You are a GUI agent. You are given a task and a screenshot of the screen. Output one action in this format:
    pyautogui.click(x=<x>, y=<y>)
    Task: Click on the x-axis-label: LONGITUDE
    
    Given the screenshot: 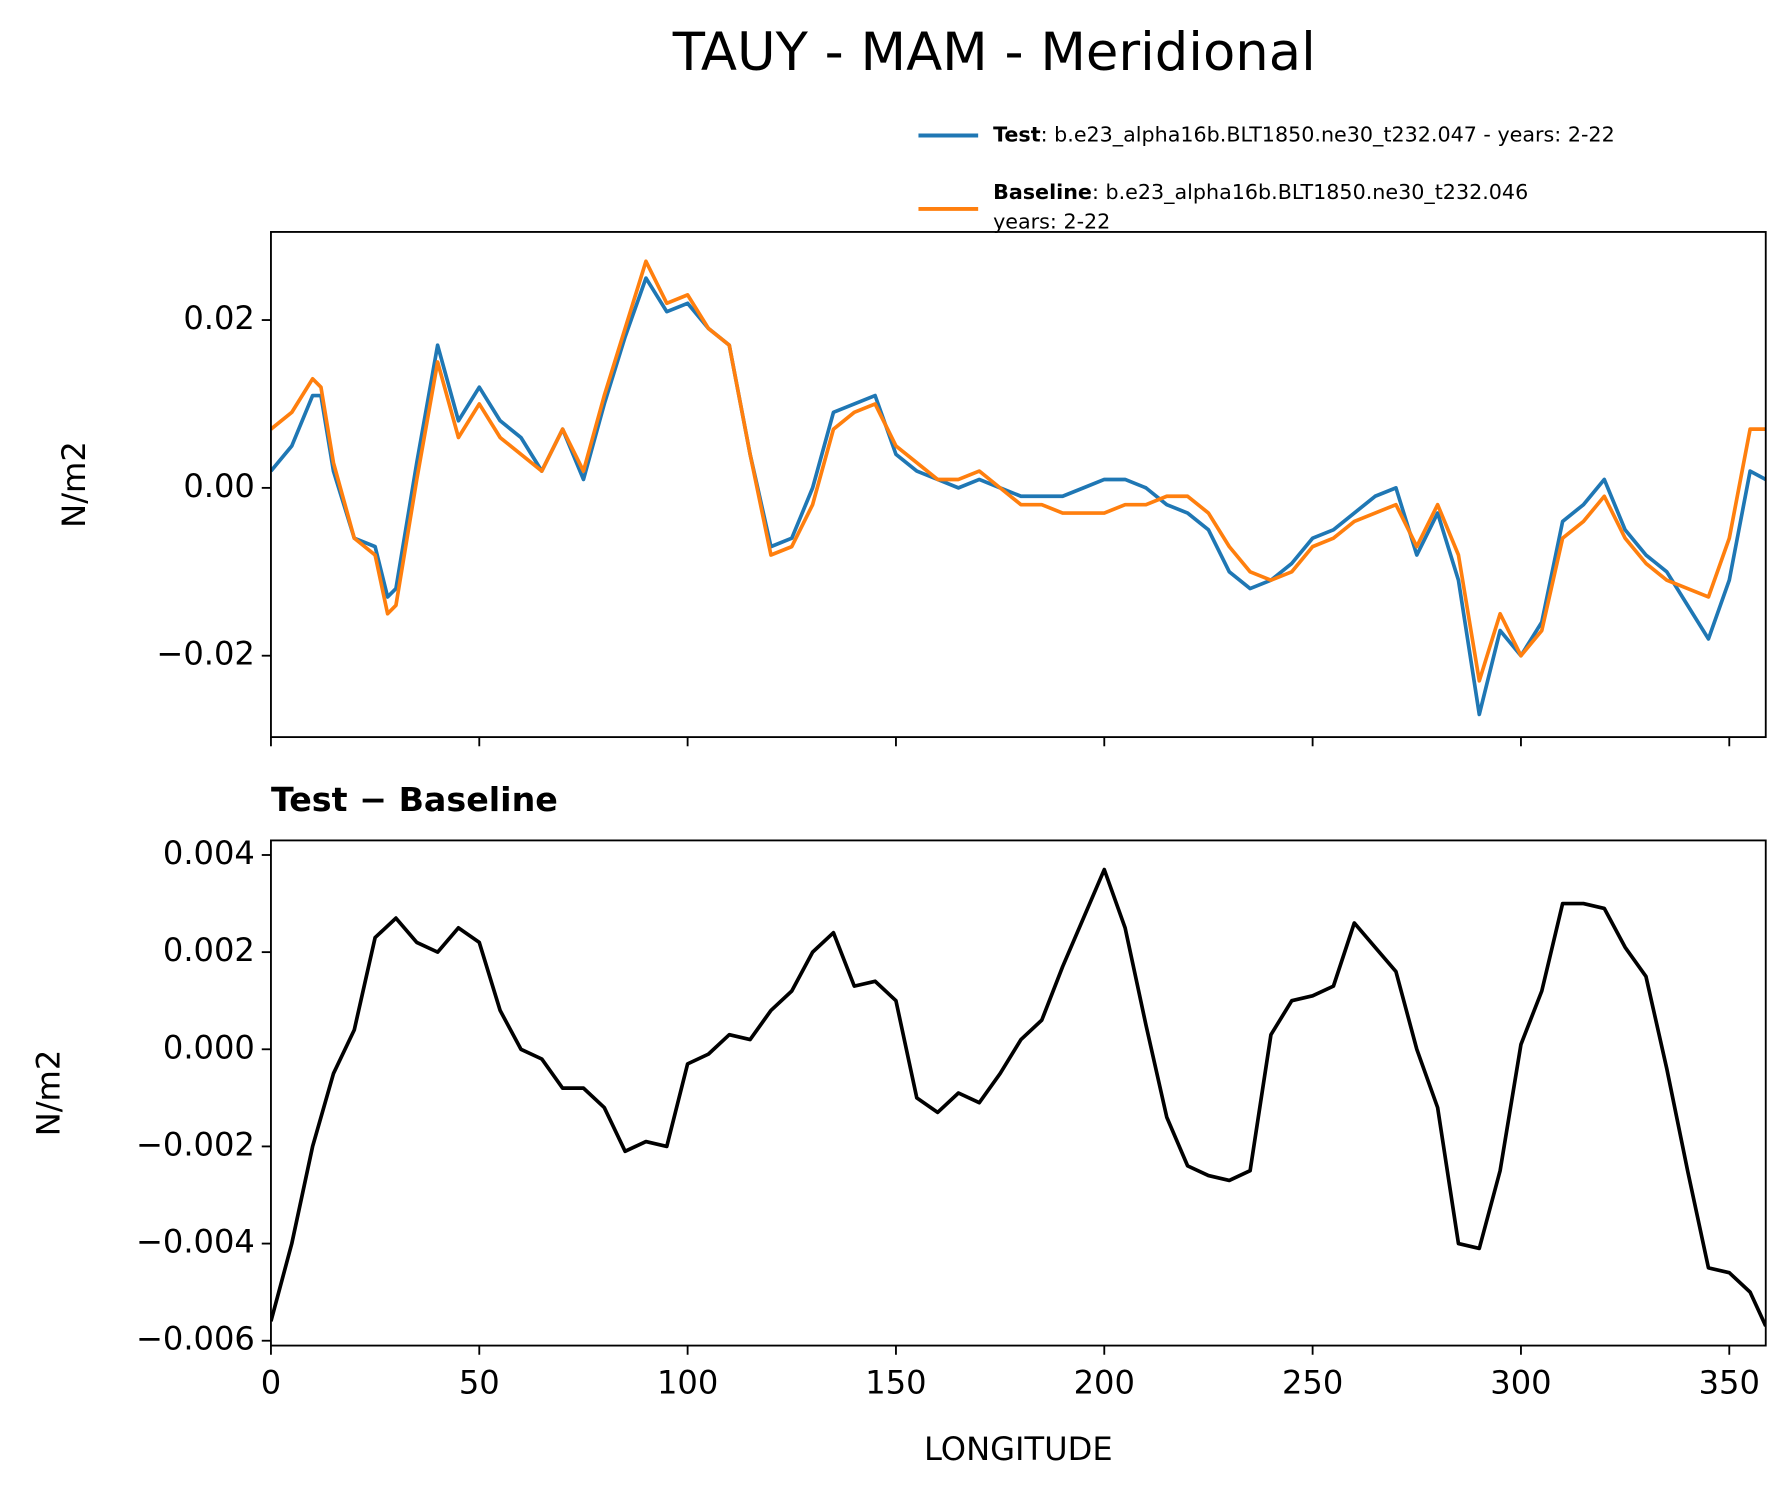 What is the action you would take?
    pyautogui.click(x=1018, y=1449)
    